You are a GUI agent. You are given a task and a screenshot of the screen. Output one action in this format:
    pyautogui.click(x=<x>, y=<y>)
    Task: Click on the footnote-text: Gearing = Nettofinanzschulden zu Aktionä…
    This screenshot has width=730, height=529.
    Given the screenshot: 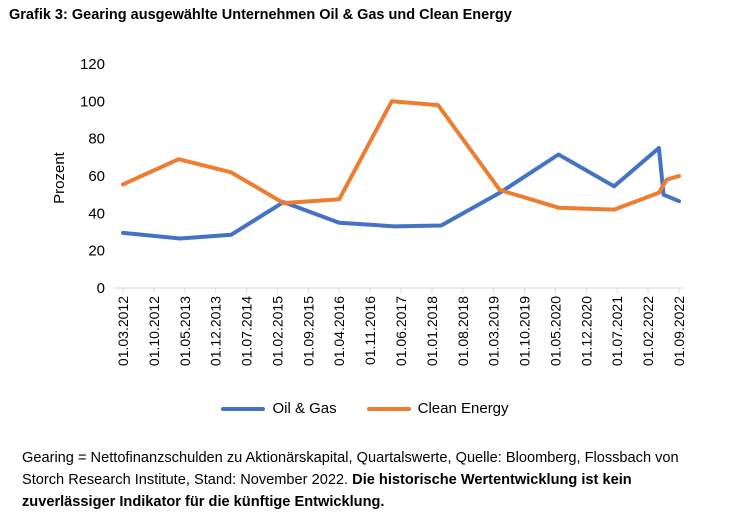 What is the action you would take?
    pyautogui.click(x=350, y=469)
    